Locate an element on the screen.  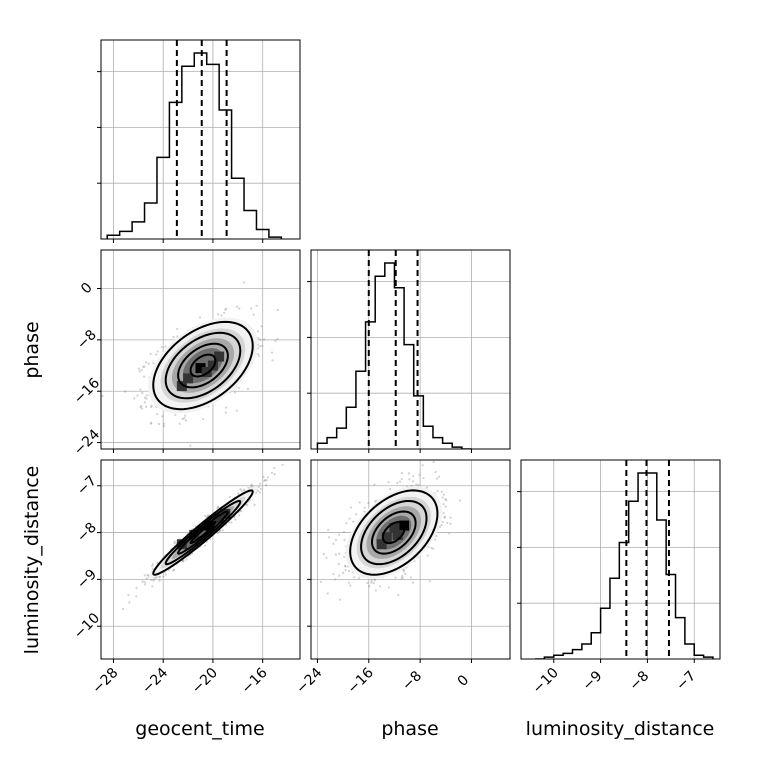
x-tick-label: −16 is located at coordinates (255, 681).